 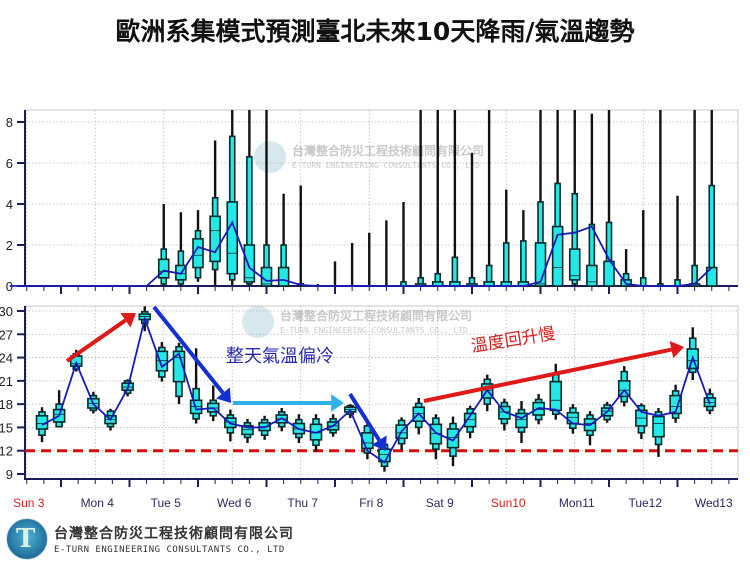 I want to click on company-logo-icon: T, so click(x=27, y=539).